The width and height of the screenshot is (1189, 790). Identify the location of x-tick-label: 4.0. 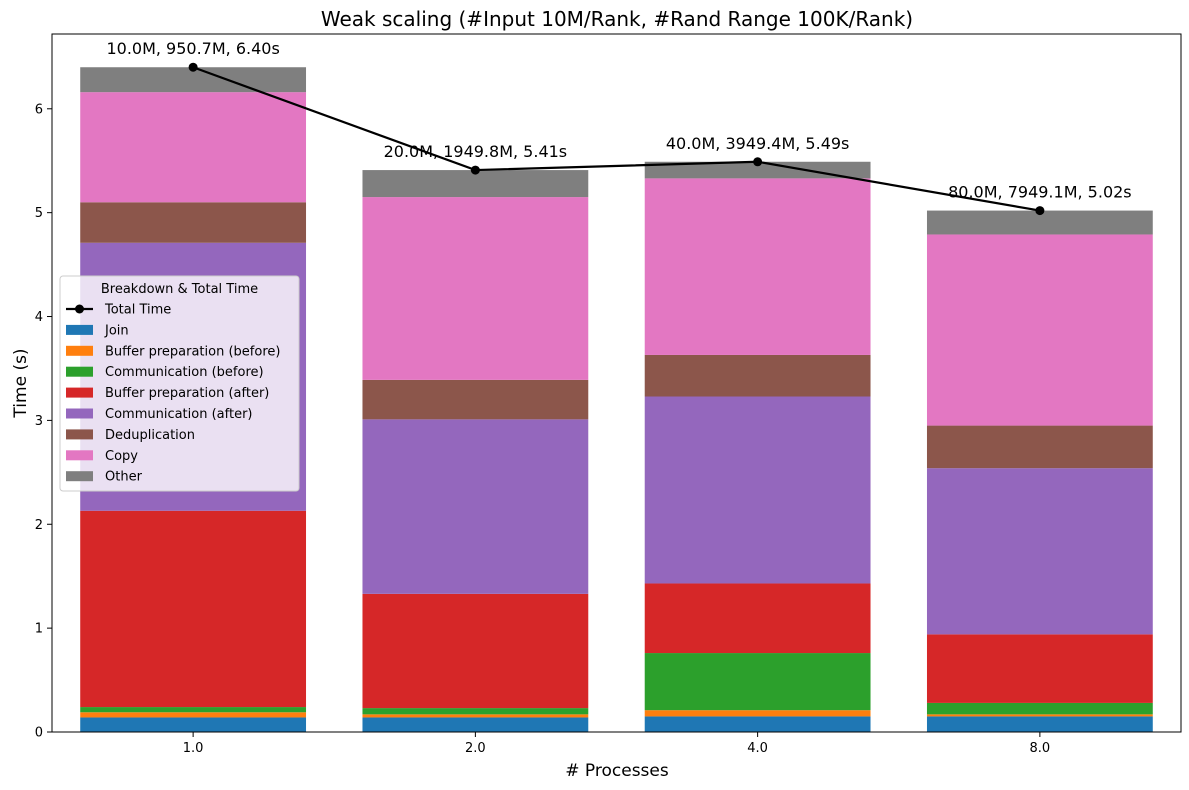
(757, 748).